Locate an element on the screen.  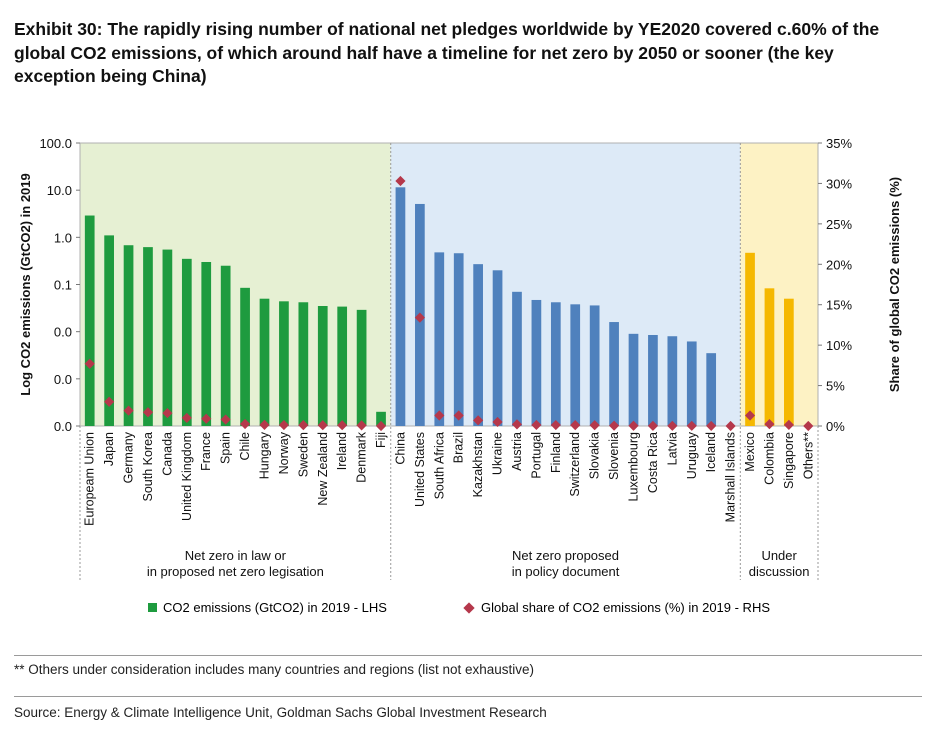
category-label: Luxembourg is located at coordinates (634, 467).